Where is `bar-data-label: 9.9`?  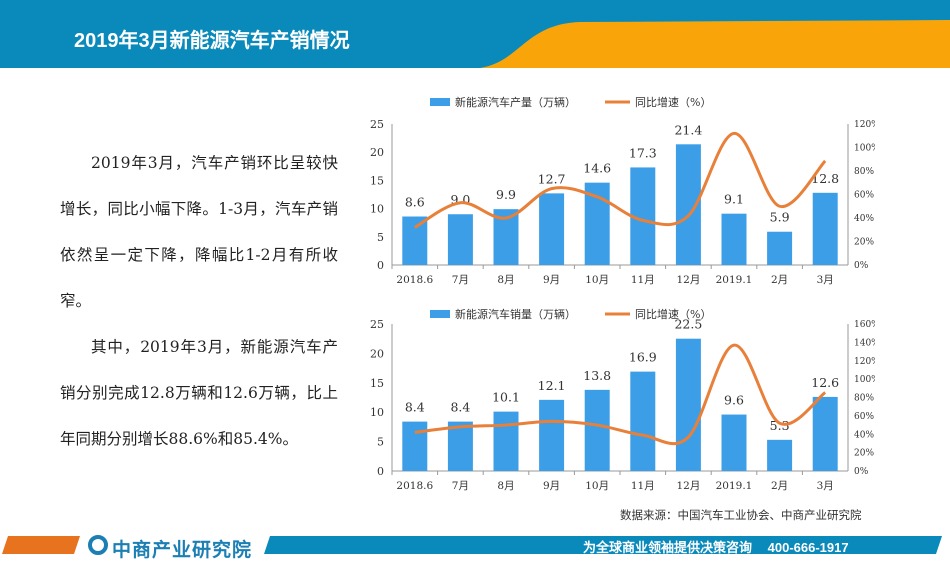 bar-data-label: 9.9 is located at coordinates (506, 194).